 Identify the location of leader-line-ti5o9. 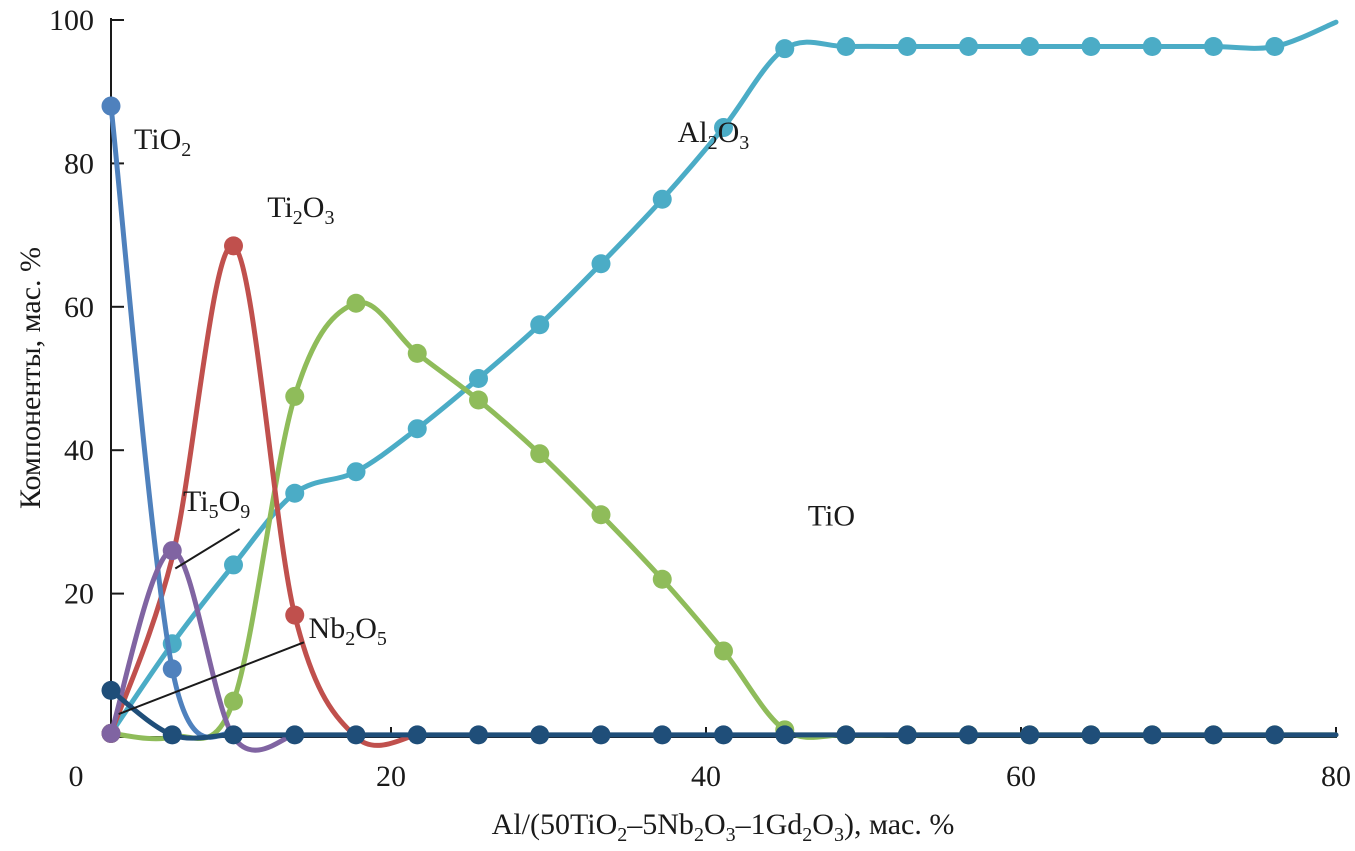
(207, 549).